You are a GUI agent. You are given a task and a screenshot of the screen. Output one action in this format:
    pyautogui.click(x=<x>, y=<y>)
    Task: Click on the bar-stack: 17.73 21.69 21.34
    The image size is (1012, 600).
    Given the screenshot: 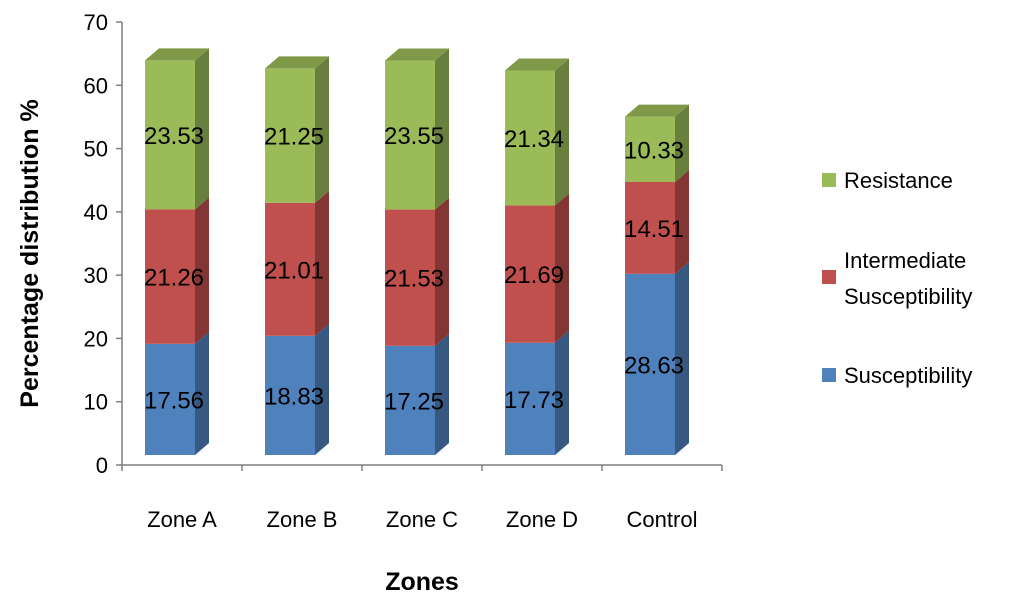 What is the action you would take?
    pyautogui.click(x=536, y=256)
    